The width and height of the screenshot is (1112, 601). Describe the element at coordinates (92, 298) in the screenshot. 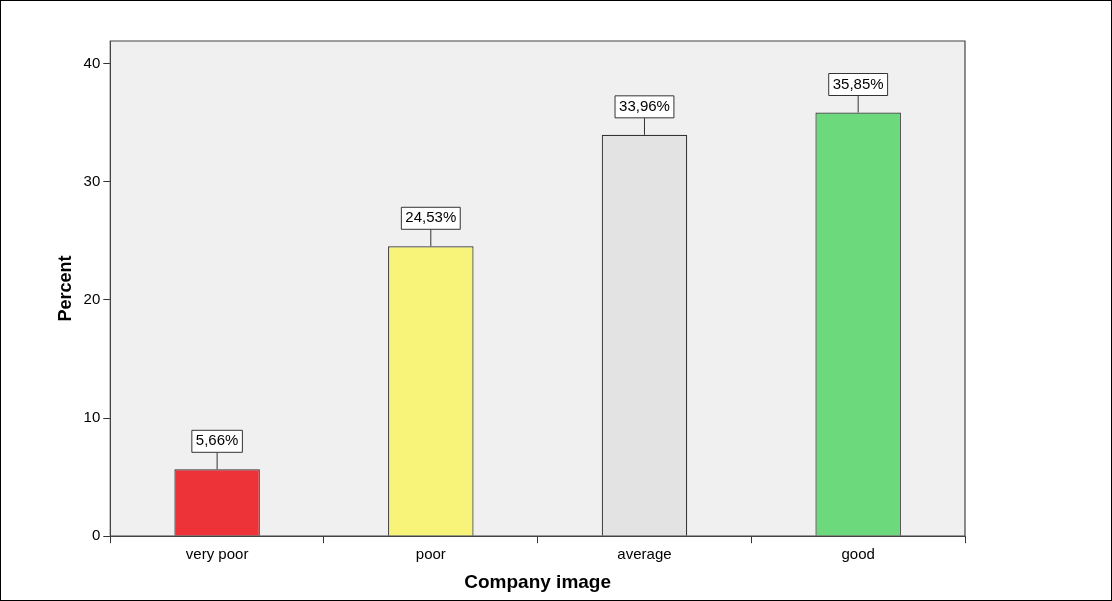

I see `y-tick-label: 20` at that location.